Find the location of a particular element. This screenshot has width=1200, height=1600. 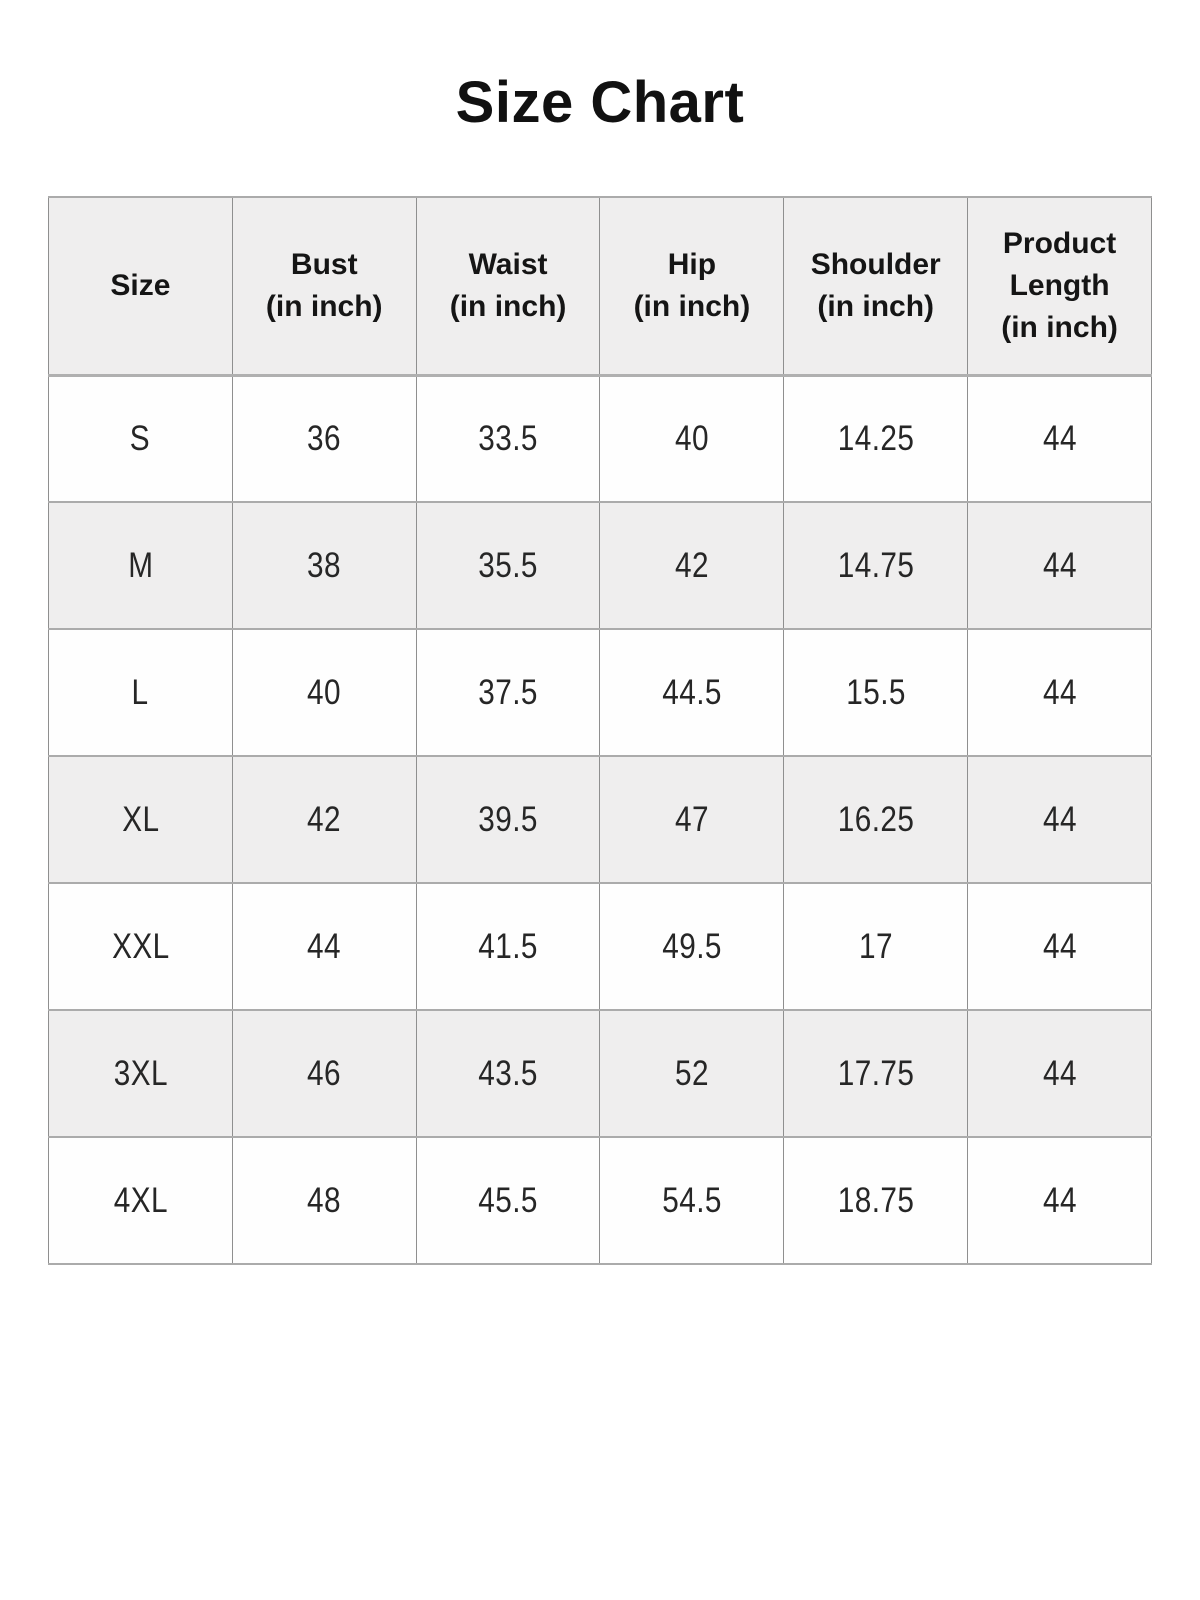

table-row-l: L 40 37.5 44.5 15.5 44 is located at coordinates (600, 692).